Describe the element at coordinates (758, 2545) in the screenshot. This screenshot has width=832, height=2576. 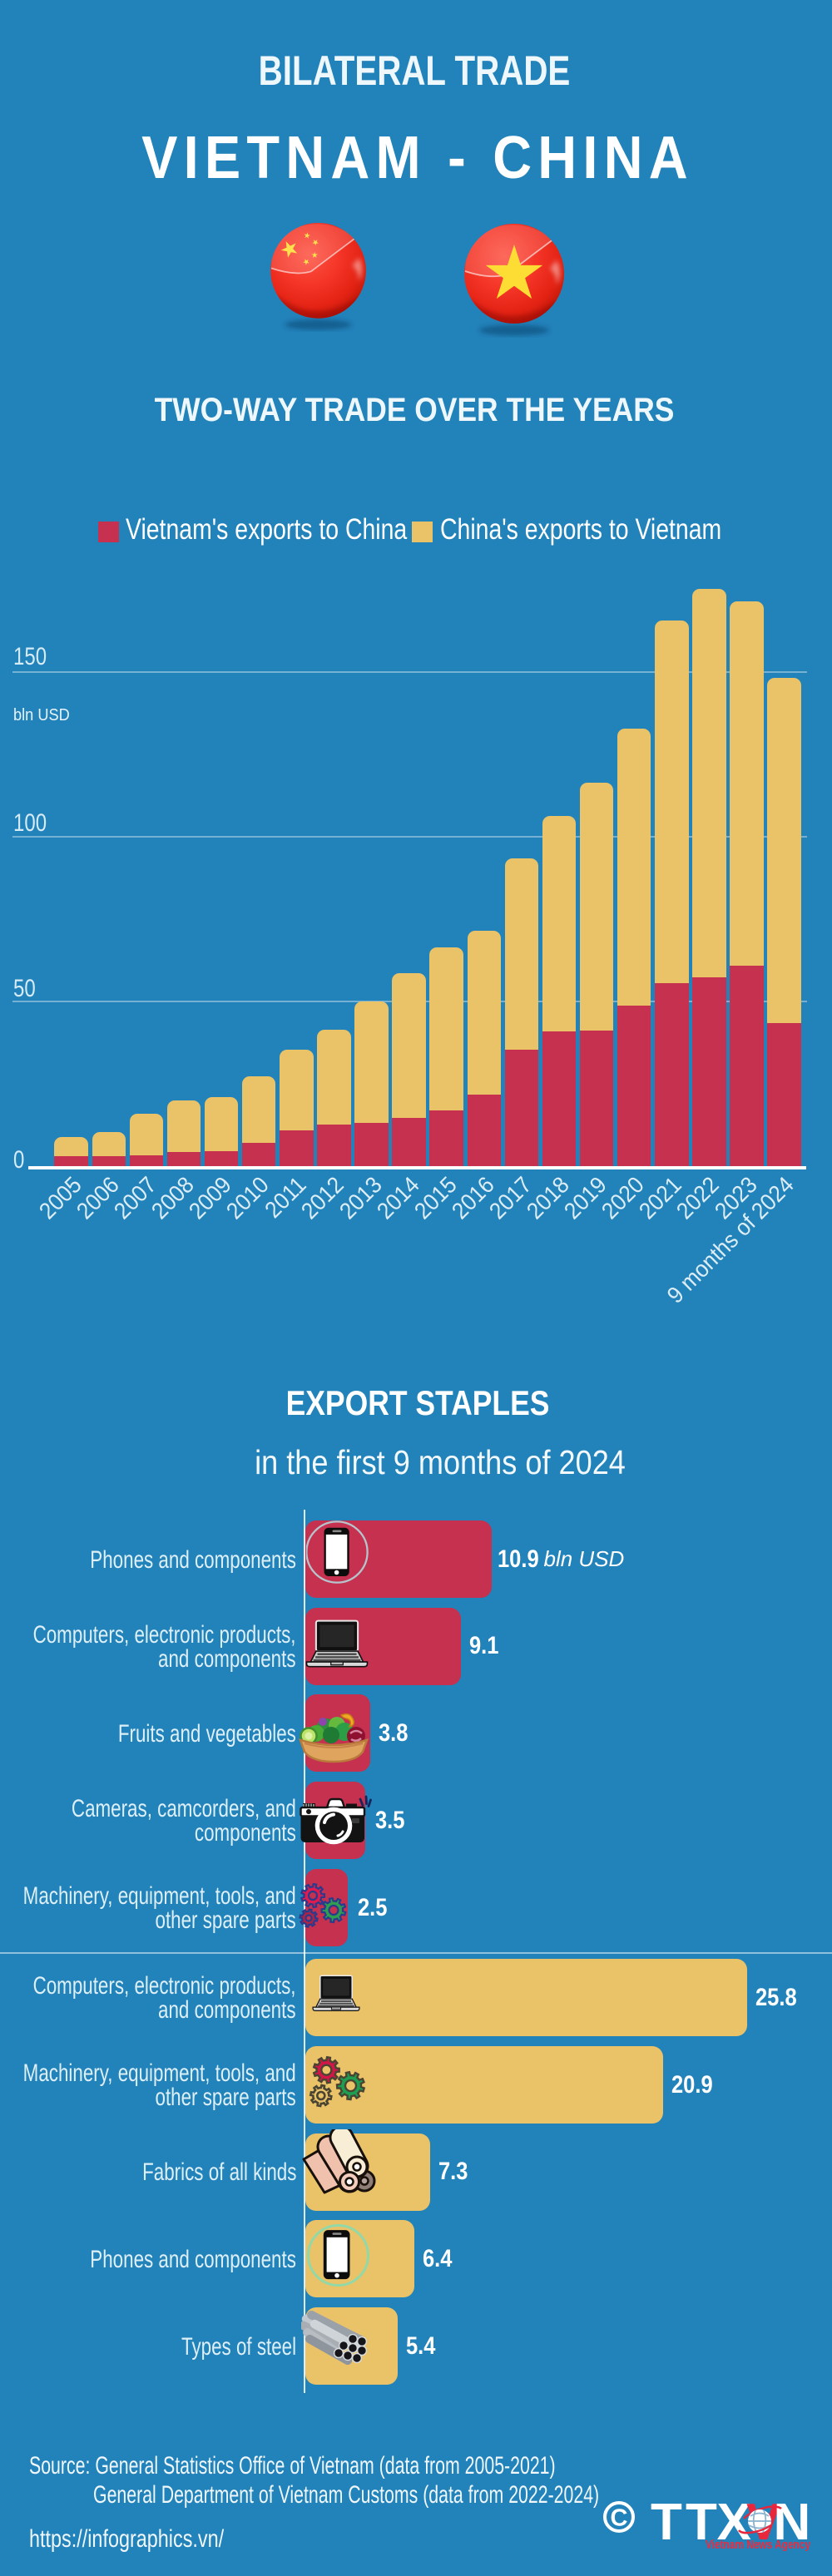
I see `svg-text: Vietnam News Agency` at that location.